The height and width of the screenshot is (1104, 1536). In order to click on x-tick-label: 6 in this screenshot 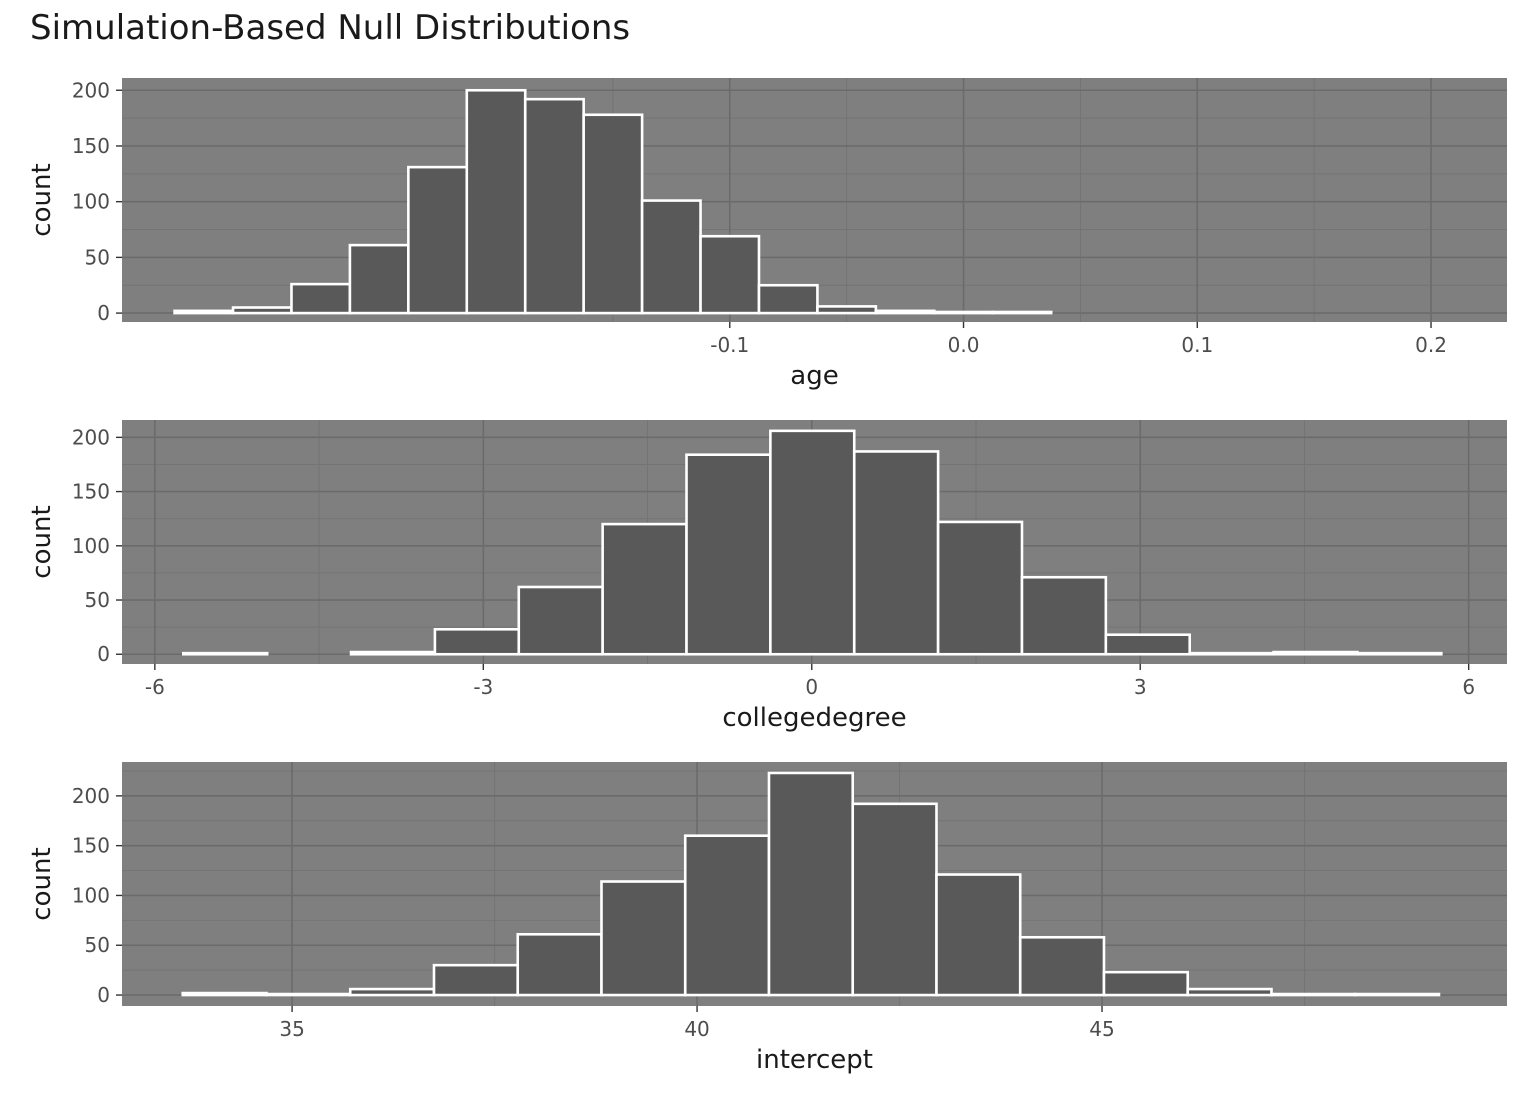, I will do `click(1468, 687)`.